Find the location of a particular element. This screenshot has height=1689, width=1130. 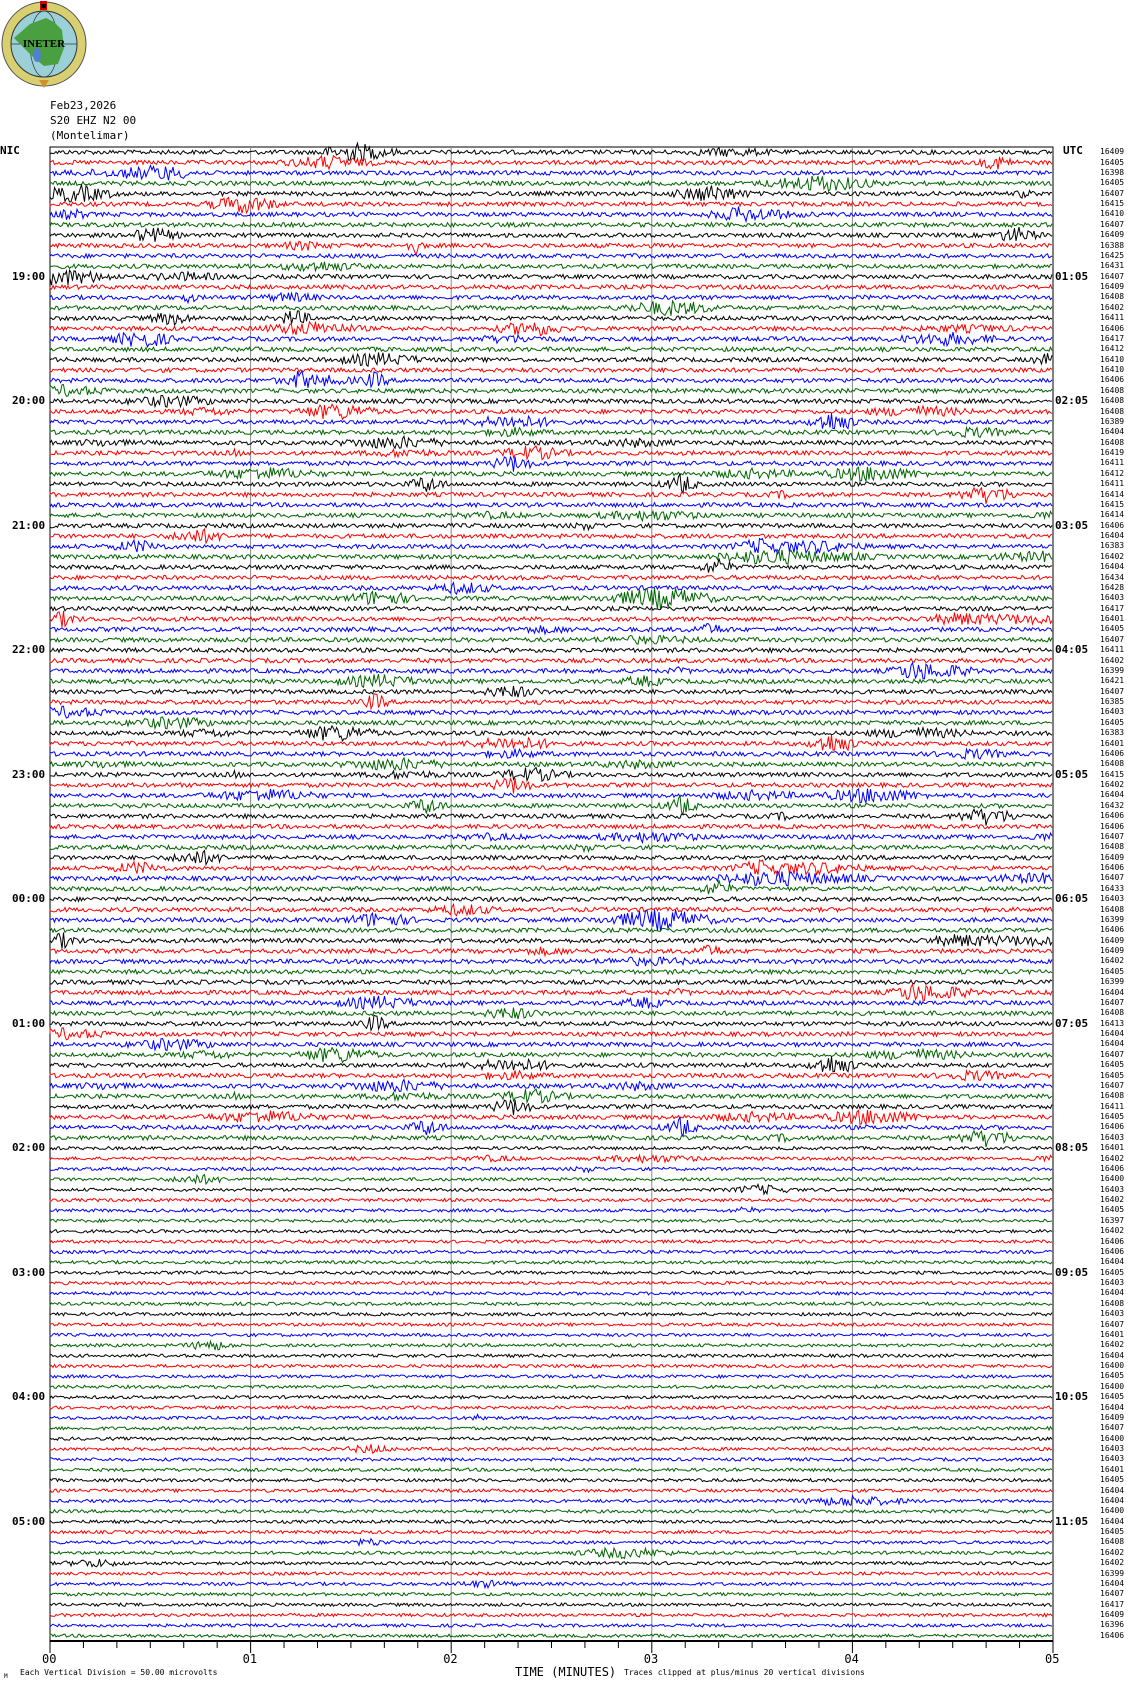

trace-value: 16399 is located at coordinates (1112, 1573).